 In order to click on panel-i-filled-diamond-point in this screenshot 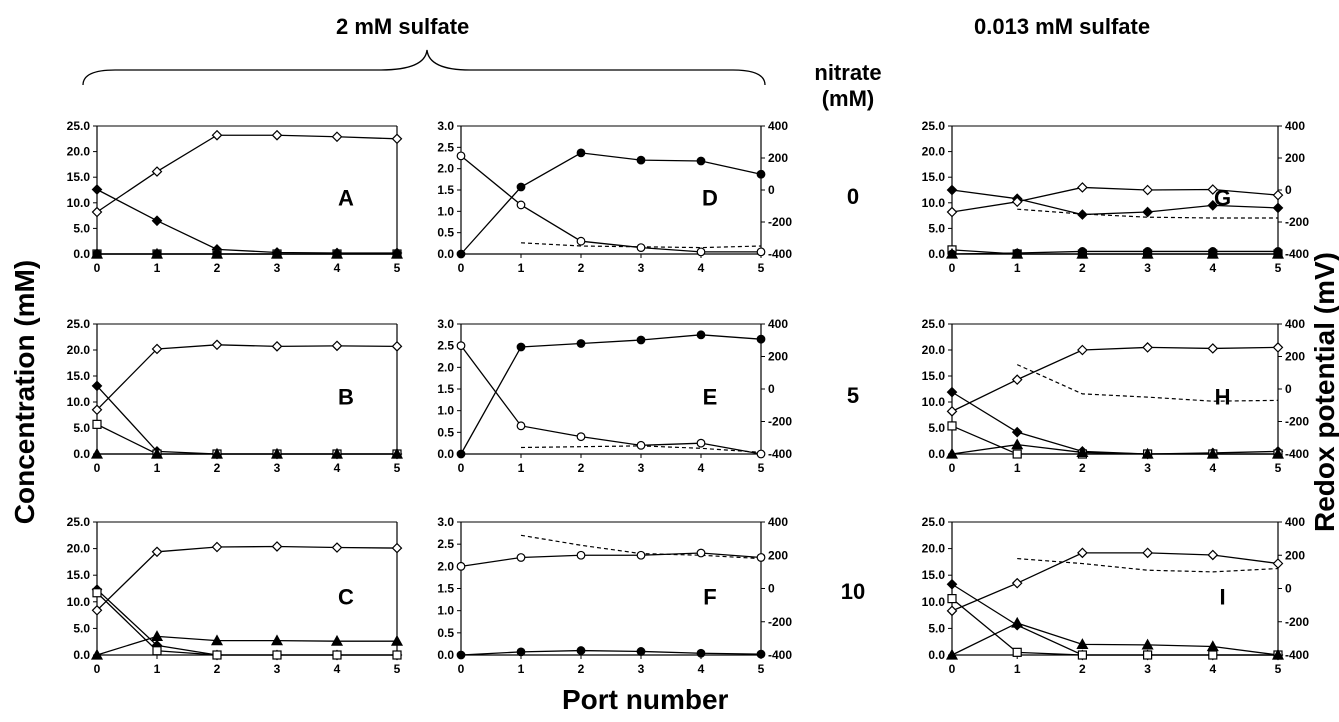, I will do `click(952, 584)`.